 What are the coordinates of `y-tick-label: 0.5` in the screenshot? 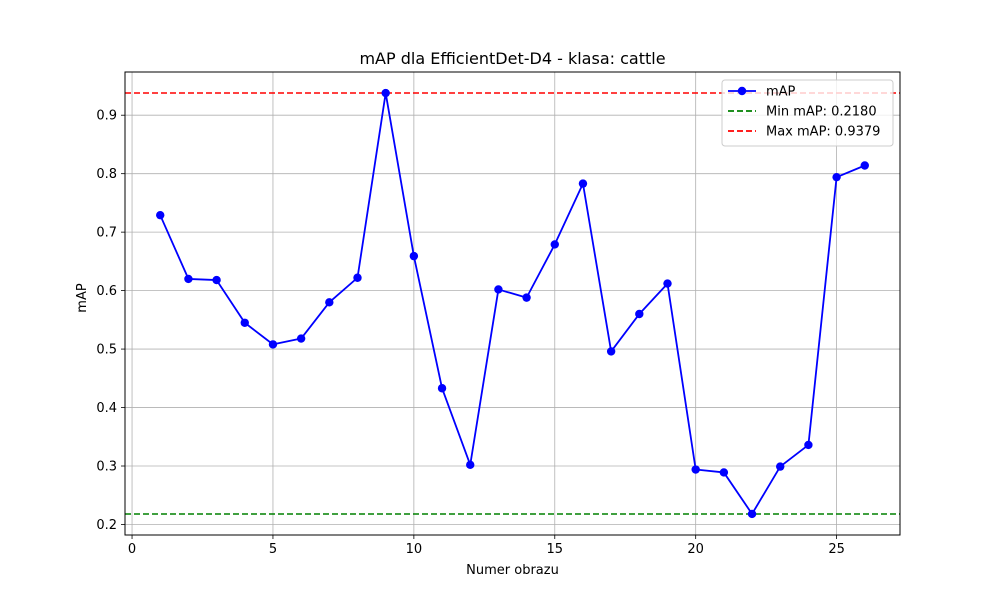 It's located at (106, 350).